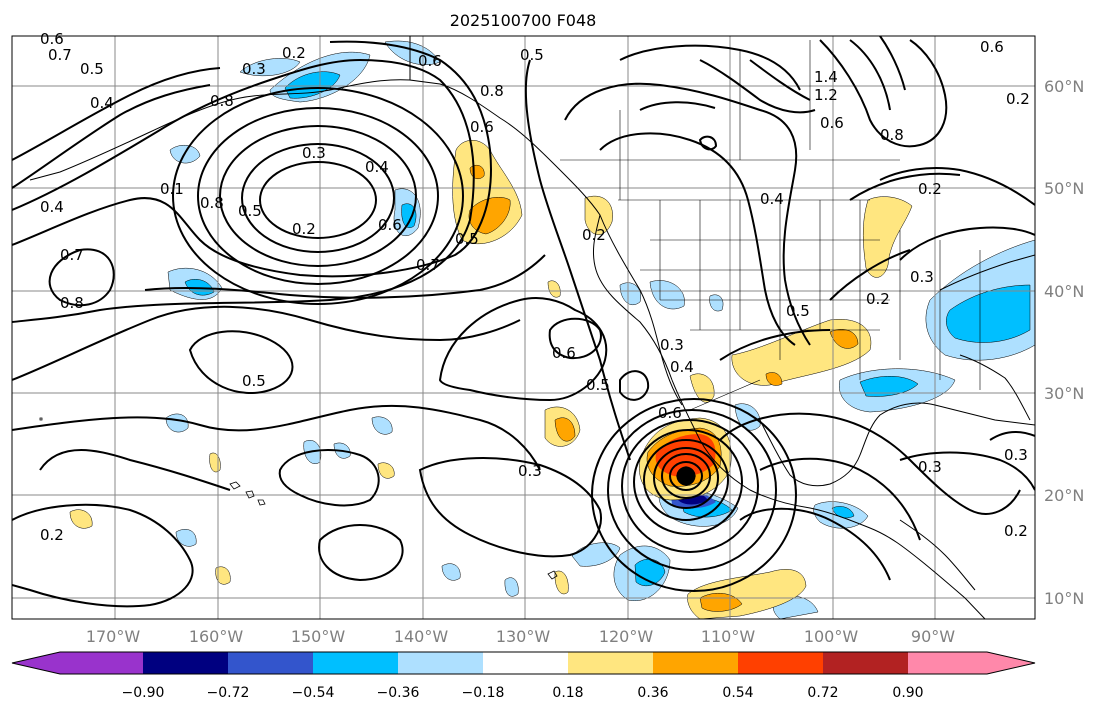 This screenshot has width=1105, height=712. Describe the element at coordinates (826, 77) in the screenshot. I see `contour-label: 1.4` at that location.